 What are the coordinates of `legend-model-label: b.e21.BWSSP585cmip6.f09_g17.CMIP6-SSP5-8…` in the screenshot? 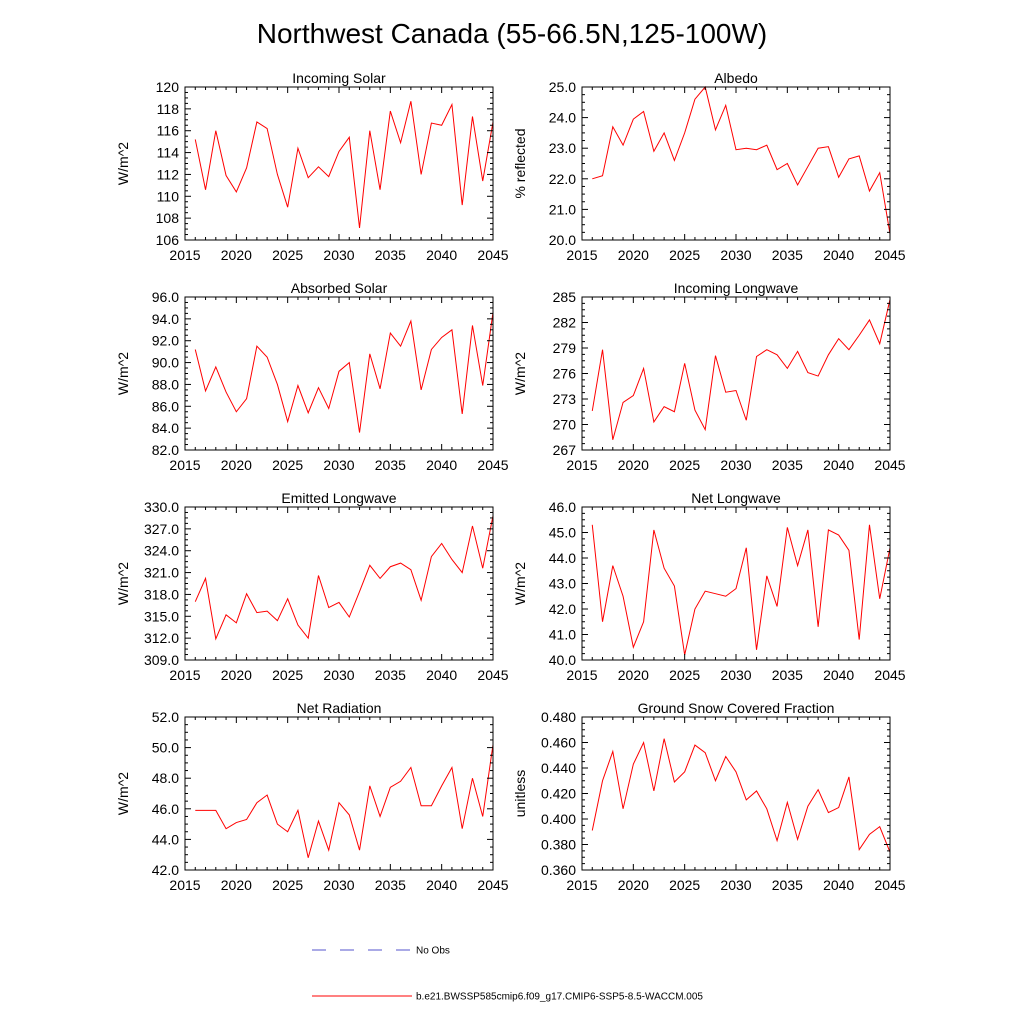 It's located at (559, 997).